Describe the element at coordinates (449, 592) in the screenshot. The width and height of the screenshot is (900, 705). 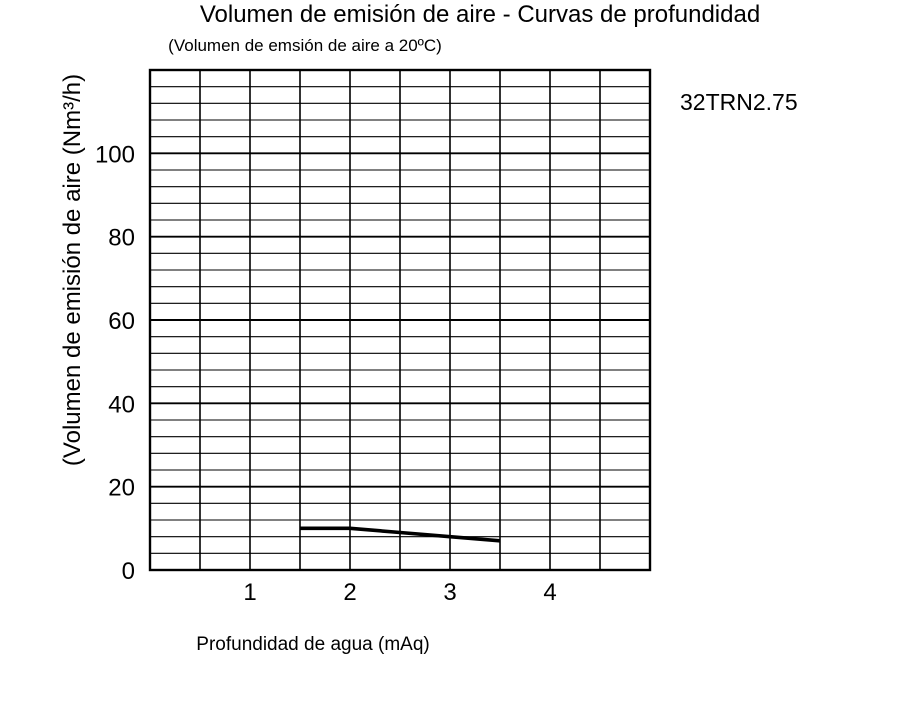
I see `x-tick-label: 3` at that location.